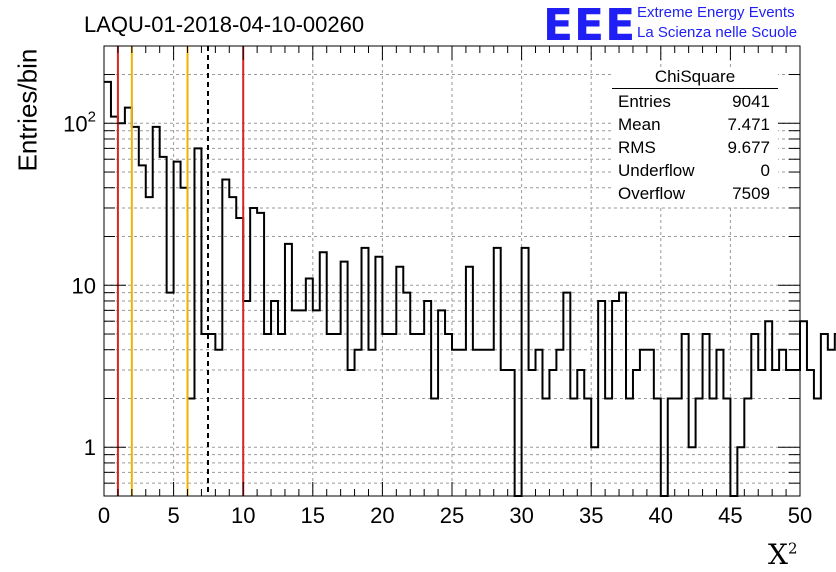 This screenshot has width=836, height=572. Describe the element at coordinates (590, 25) in the screenshot. I see `eee-logo: EEE` at that location.